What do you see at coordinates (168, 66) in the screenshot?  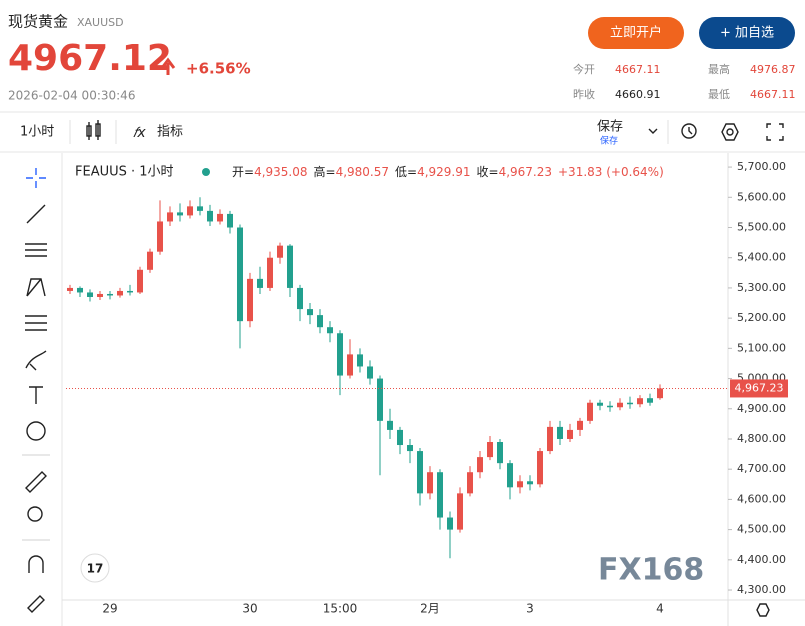 I see `up-arrow` at bounding box center [168, 66].